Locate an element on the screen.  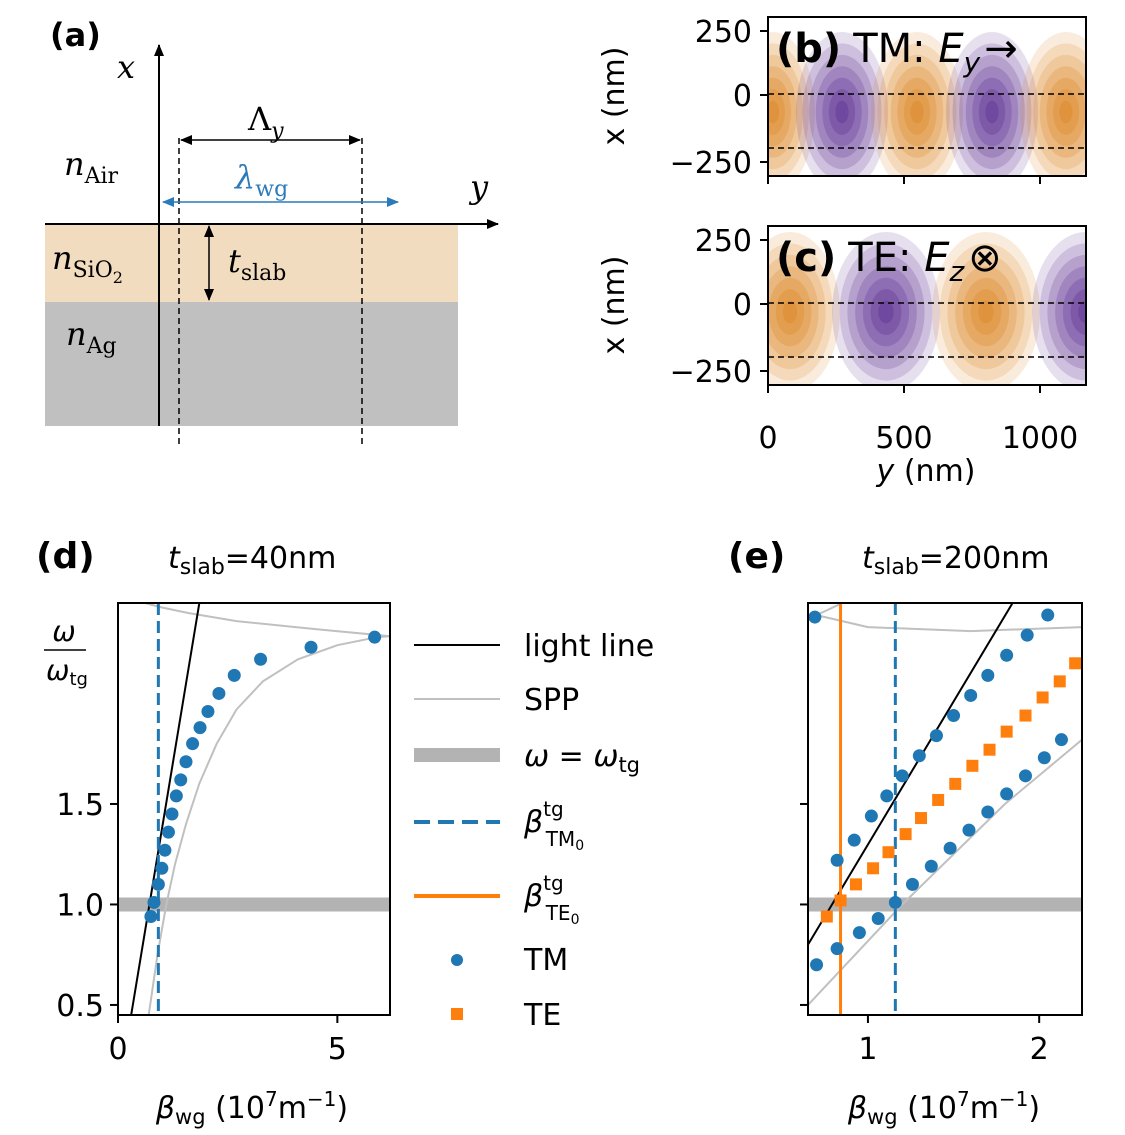
n-ag-label: nAg is located at coordinates (91, 337).